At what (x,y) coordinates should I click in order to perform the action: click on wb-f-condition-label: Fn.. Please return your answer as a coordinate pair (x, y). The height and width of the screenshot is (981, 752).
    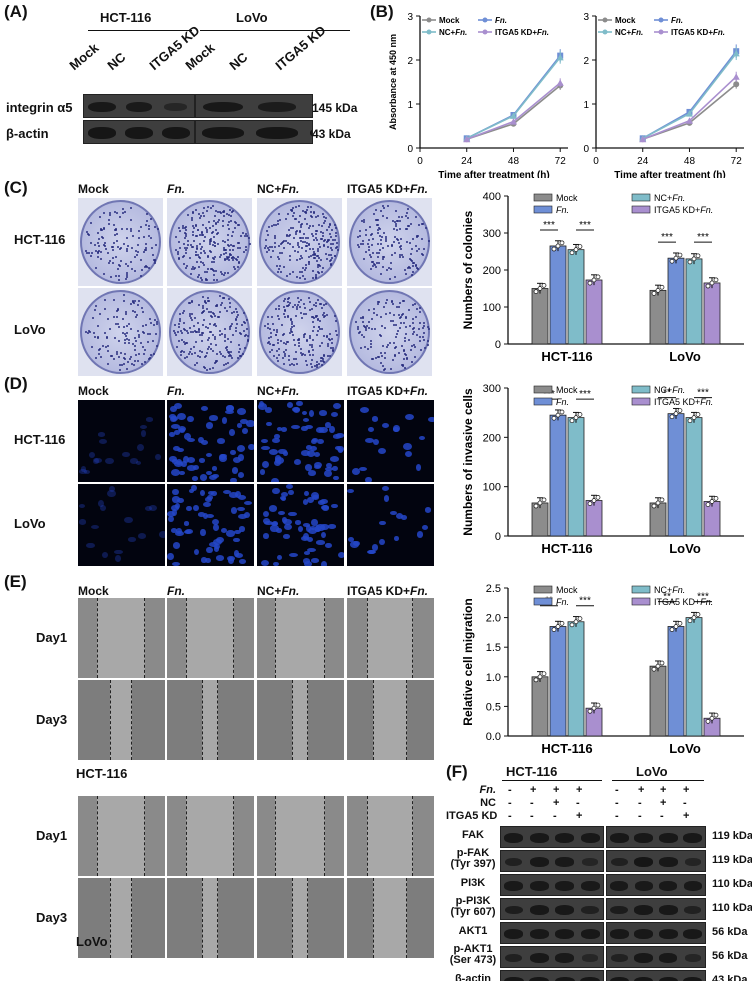
    Looking at the image, I should click on (488, 790).